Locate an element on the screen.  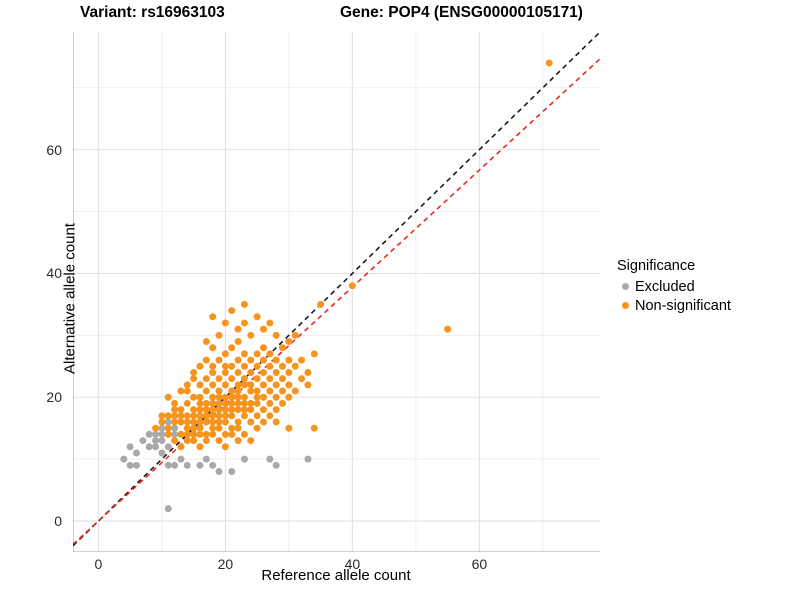
x-tick-label: 40 is located at coordinates (352, 564).